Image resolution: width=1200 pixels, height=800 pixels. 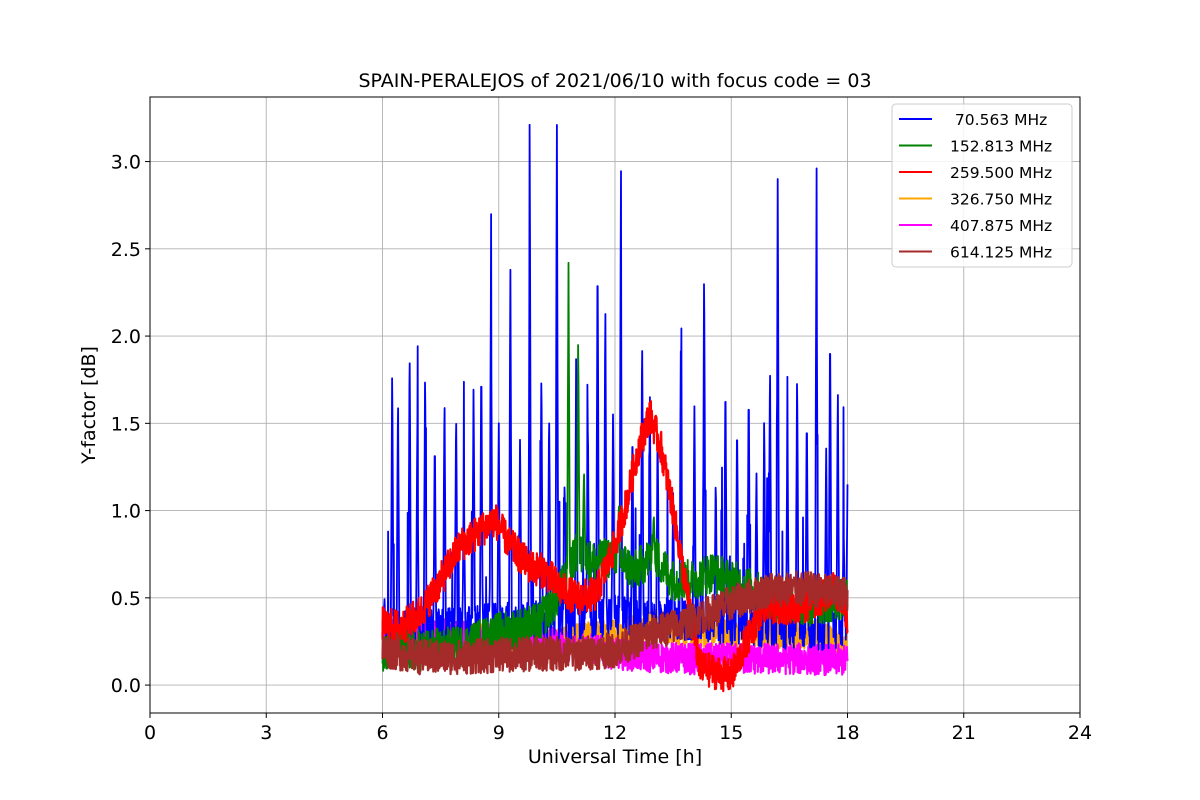 I want to click on x-tick-label: 6, so click(x=382, y=733).